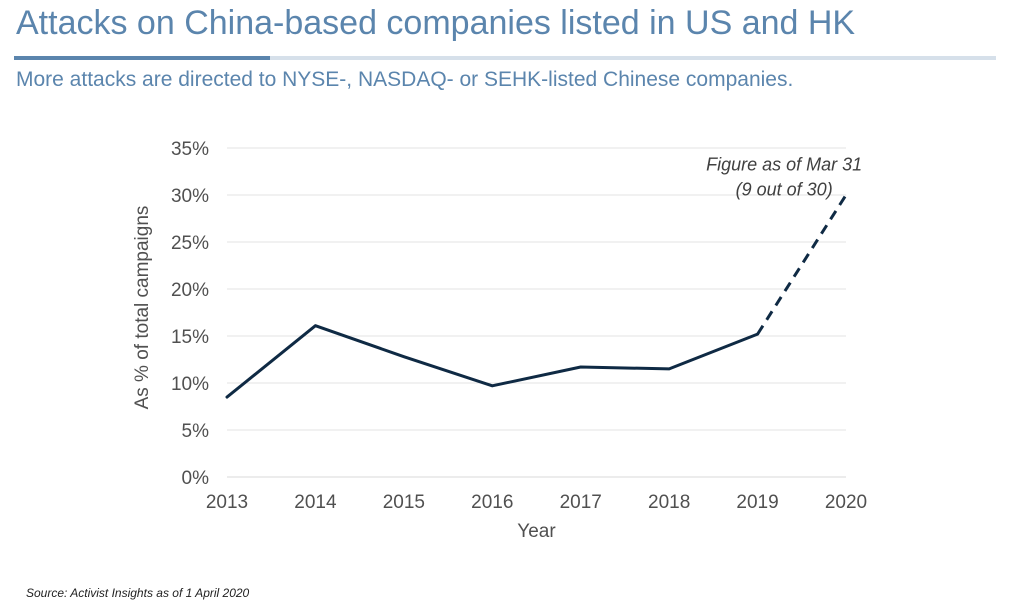 The image size is (1016, 616). I want to click on title-underline-accent, so click(142, 58).